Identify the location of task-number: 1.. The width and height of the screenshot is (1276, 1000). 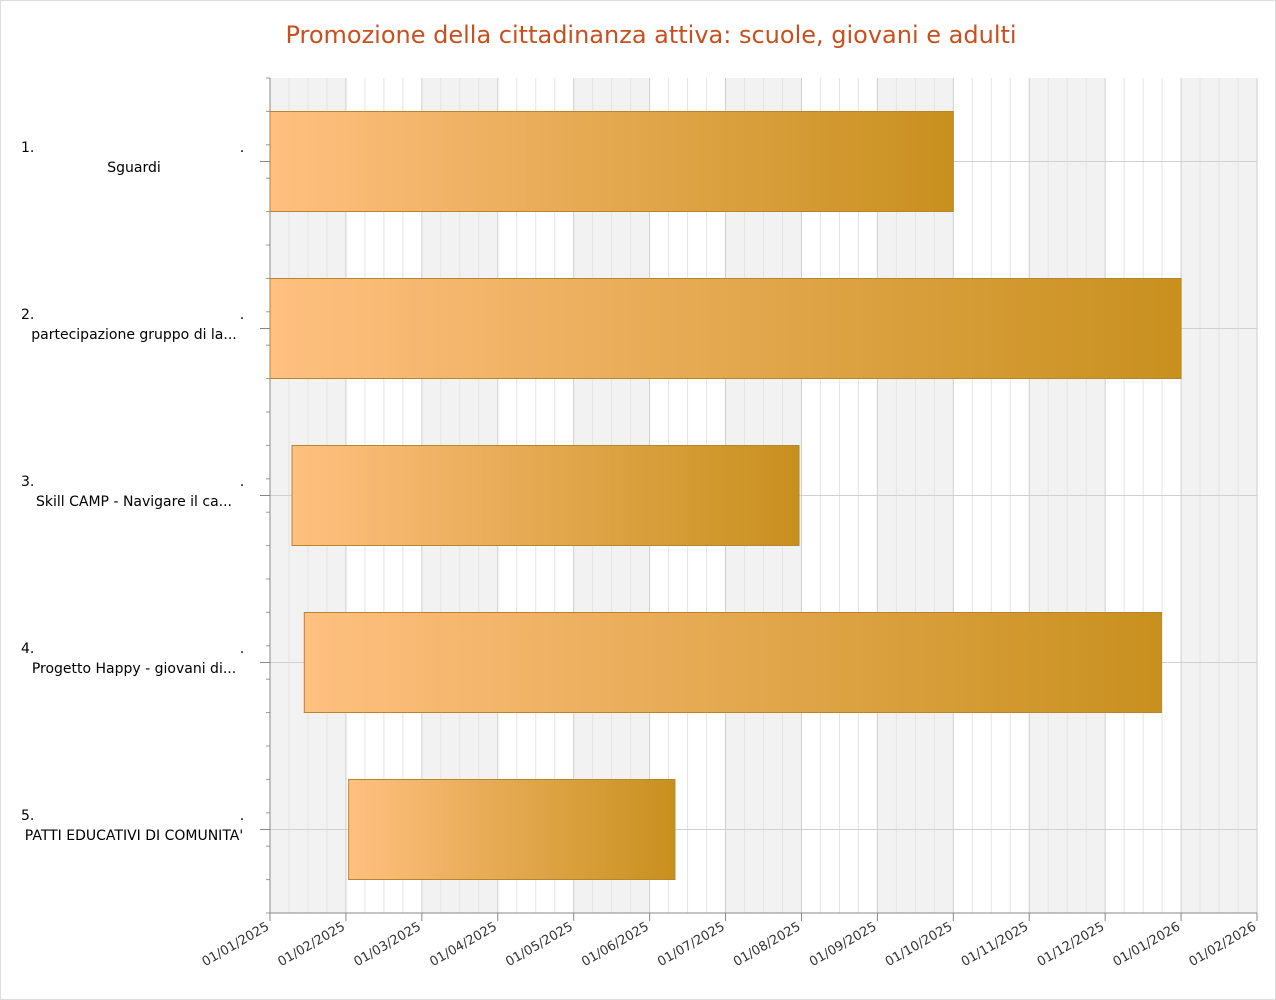
(28, 147).